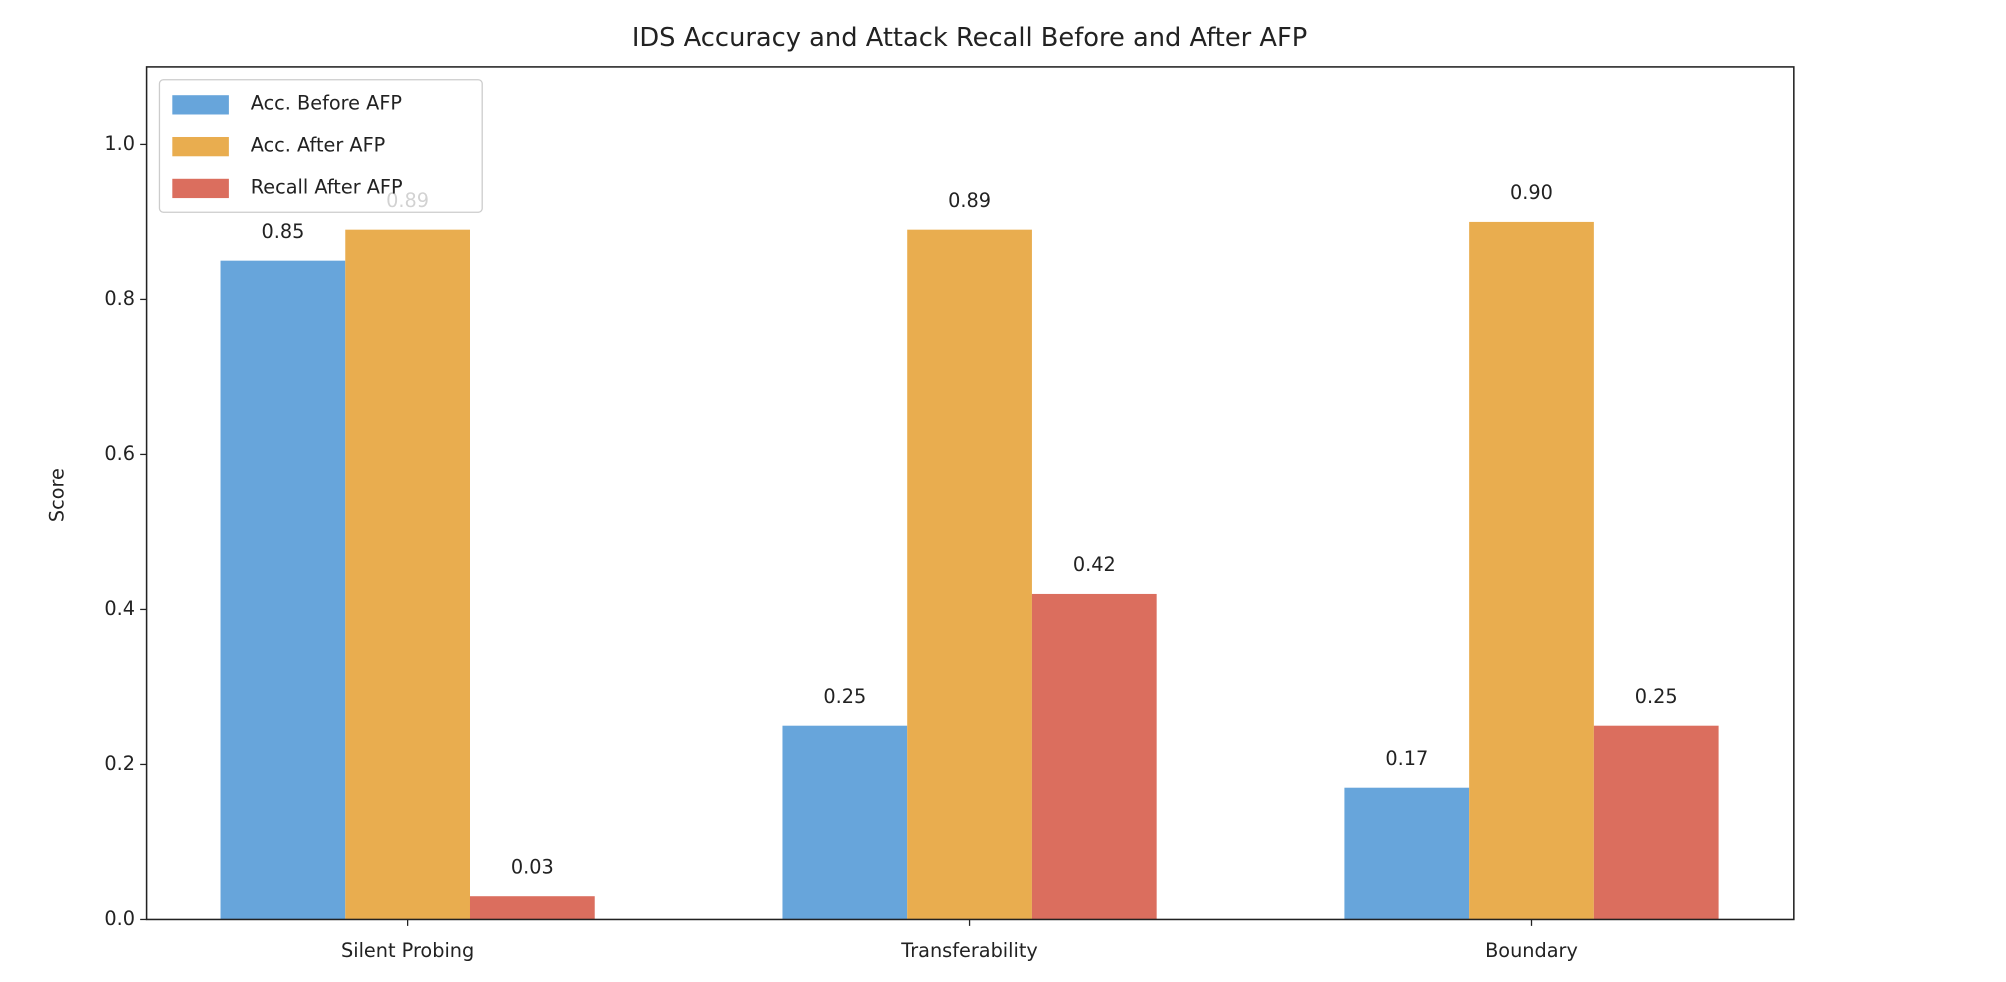  Describe the element at coordinates (326, 103) in the screenshot. I see `legend-label: Acc. Before AFP` at that location.